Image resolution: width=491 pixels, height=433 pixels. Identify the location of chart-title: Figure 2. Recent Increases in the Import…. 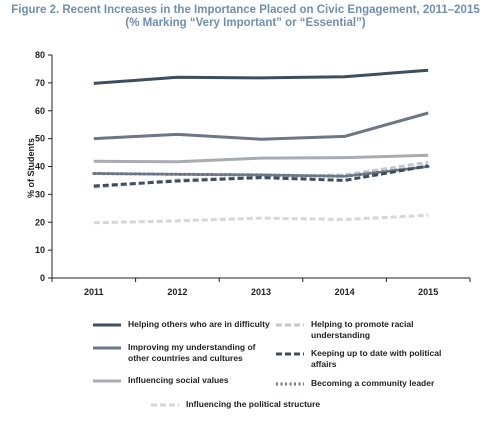
(245, 17).